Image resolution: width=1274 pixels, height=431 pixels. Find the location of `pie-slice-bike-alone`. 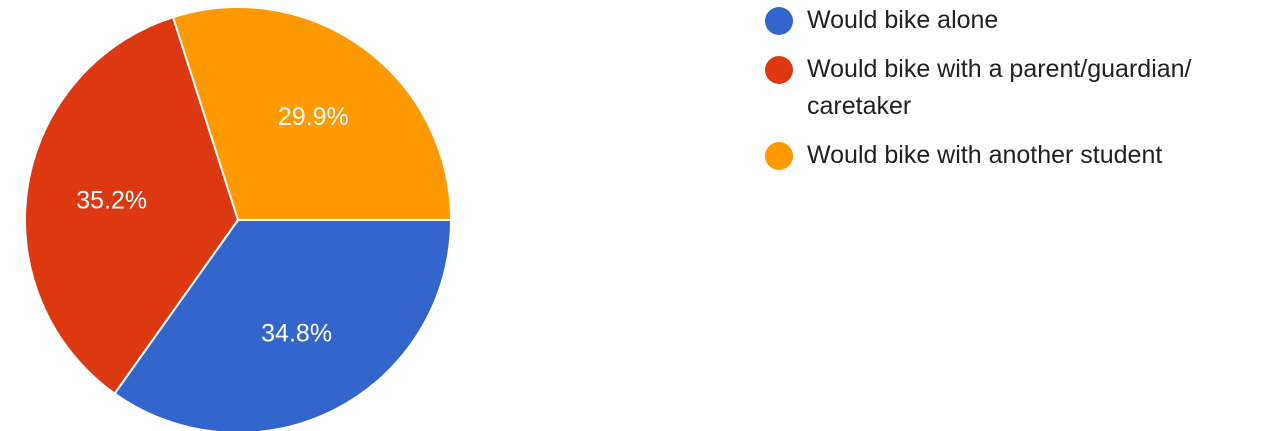

pie-slice-bike-alone is located at coordinates (283, 325).